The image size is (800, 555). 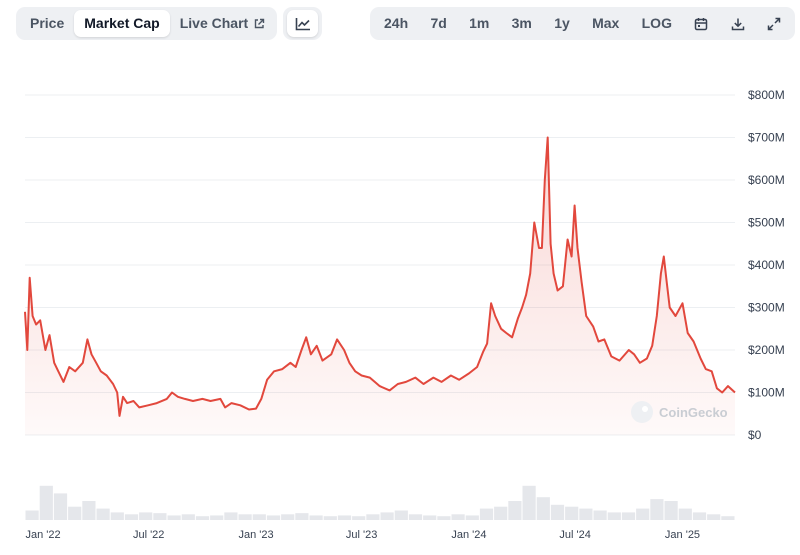 I want to click on tab-live-chart: Live Chart, so click(x=222, y=23).